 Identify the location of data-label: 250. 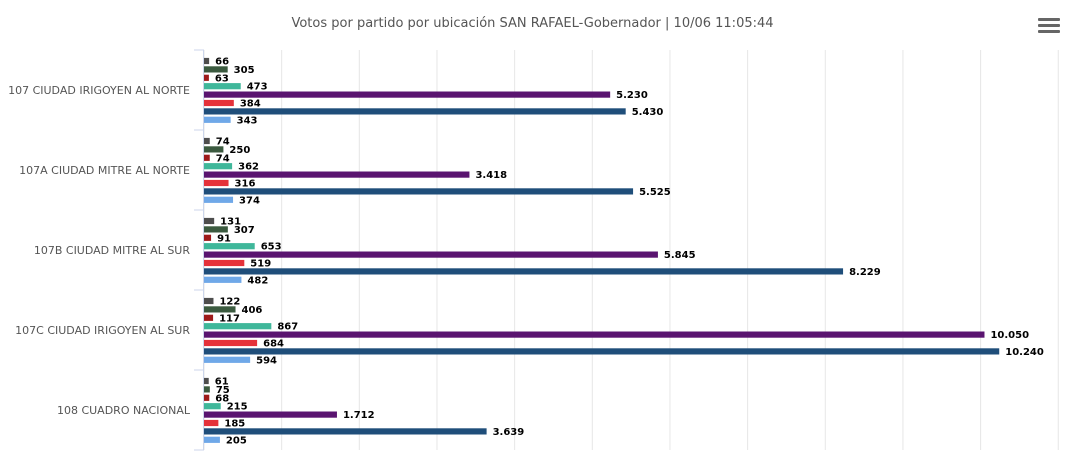
(239, 150).